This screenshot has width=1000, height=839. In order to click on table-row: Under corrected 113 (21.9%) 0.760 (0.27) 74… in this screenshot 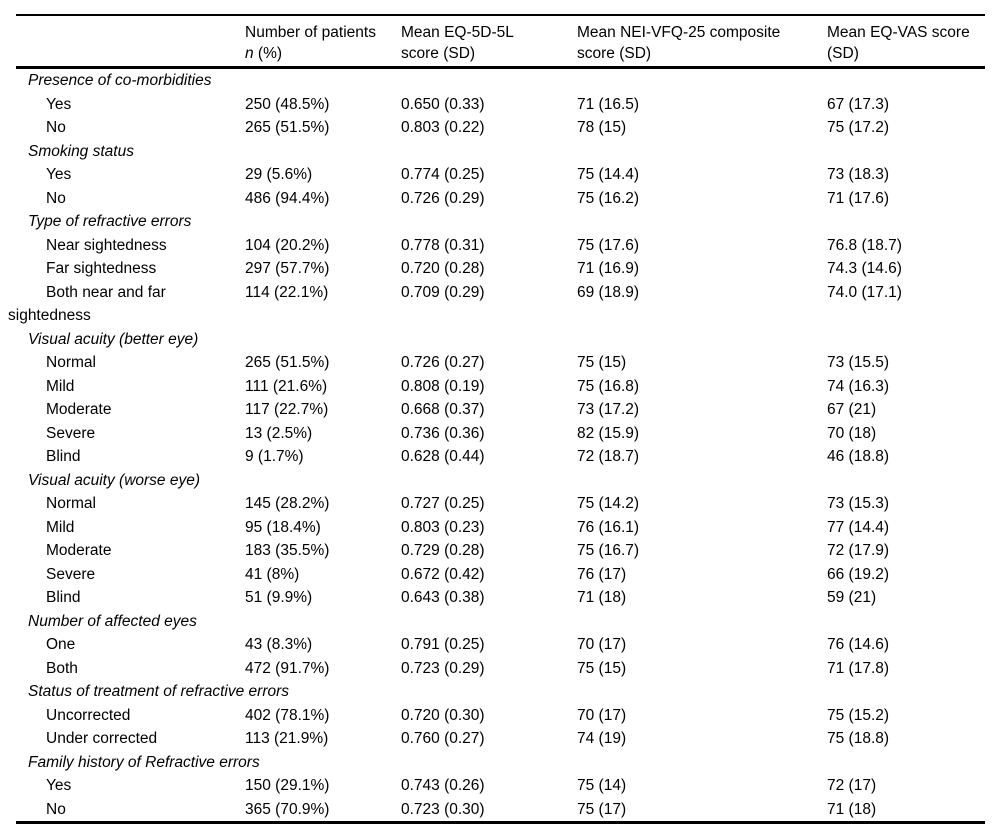, I will do `click(504, 739)`.